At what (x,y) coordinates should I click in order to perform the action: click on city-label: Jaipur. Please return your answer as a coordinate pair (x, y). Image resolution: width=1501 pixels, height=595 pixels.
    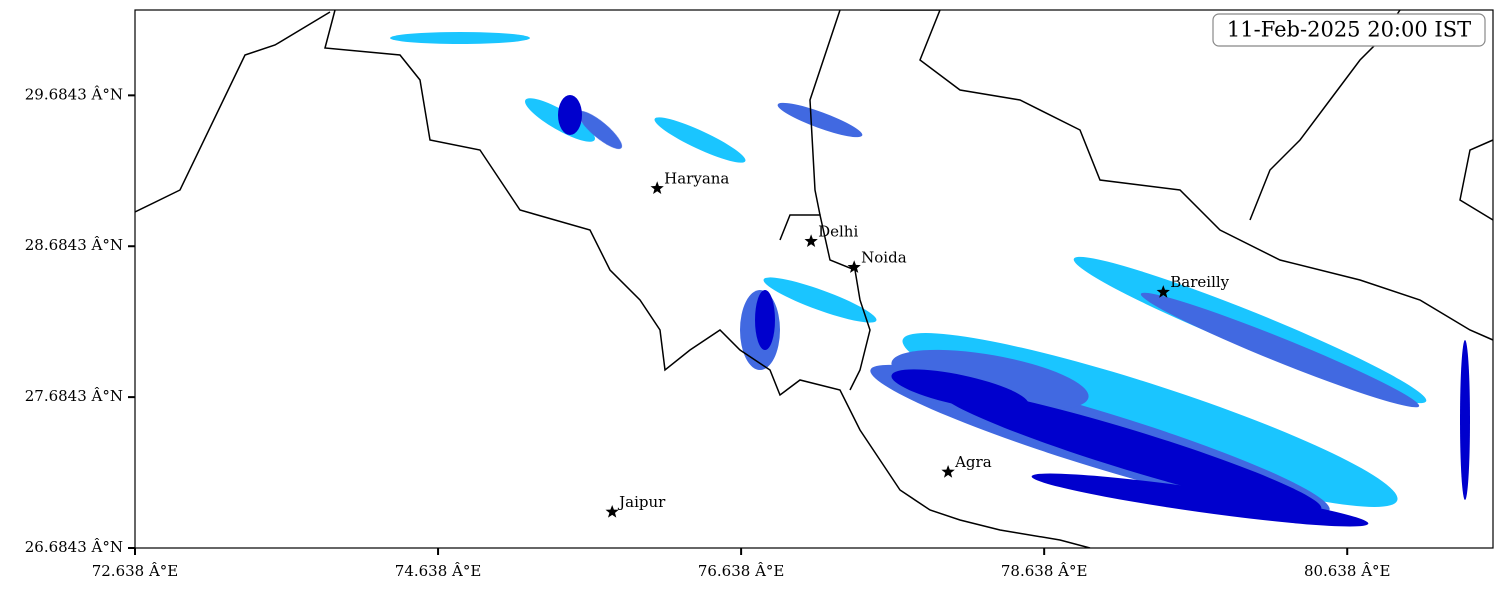
    Looking at the image, I should click on (641, 502).